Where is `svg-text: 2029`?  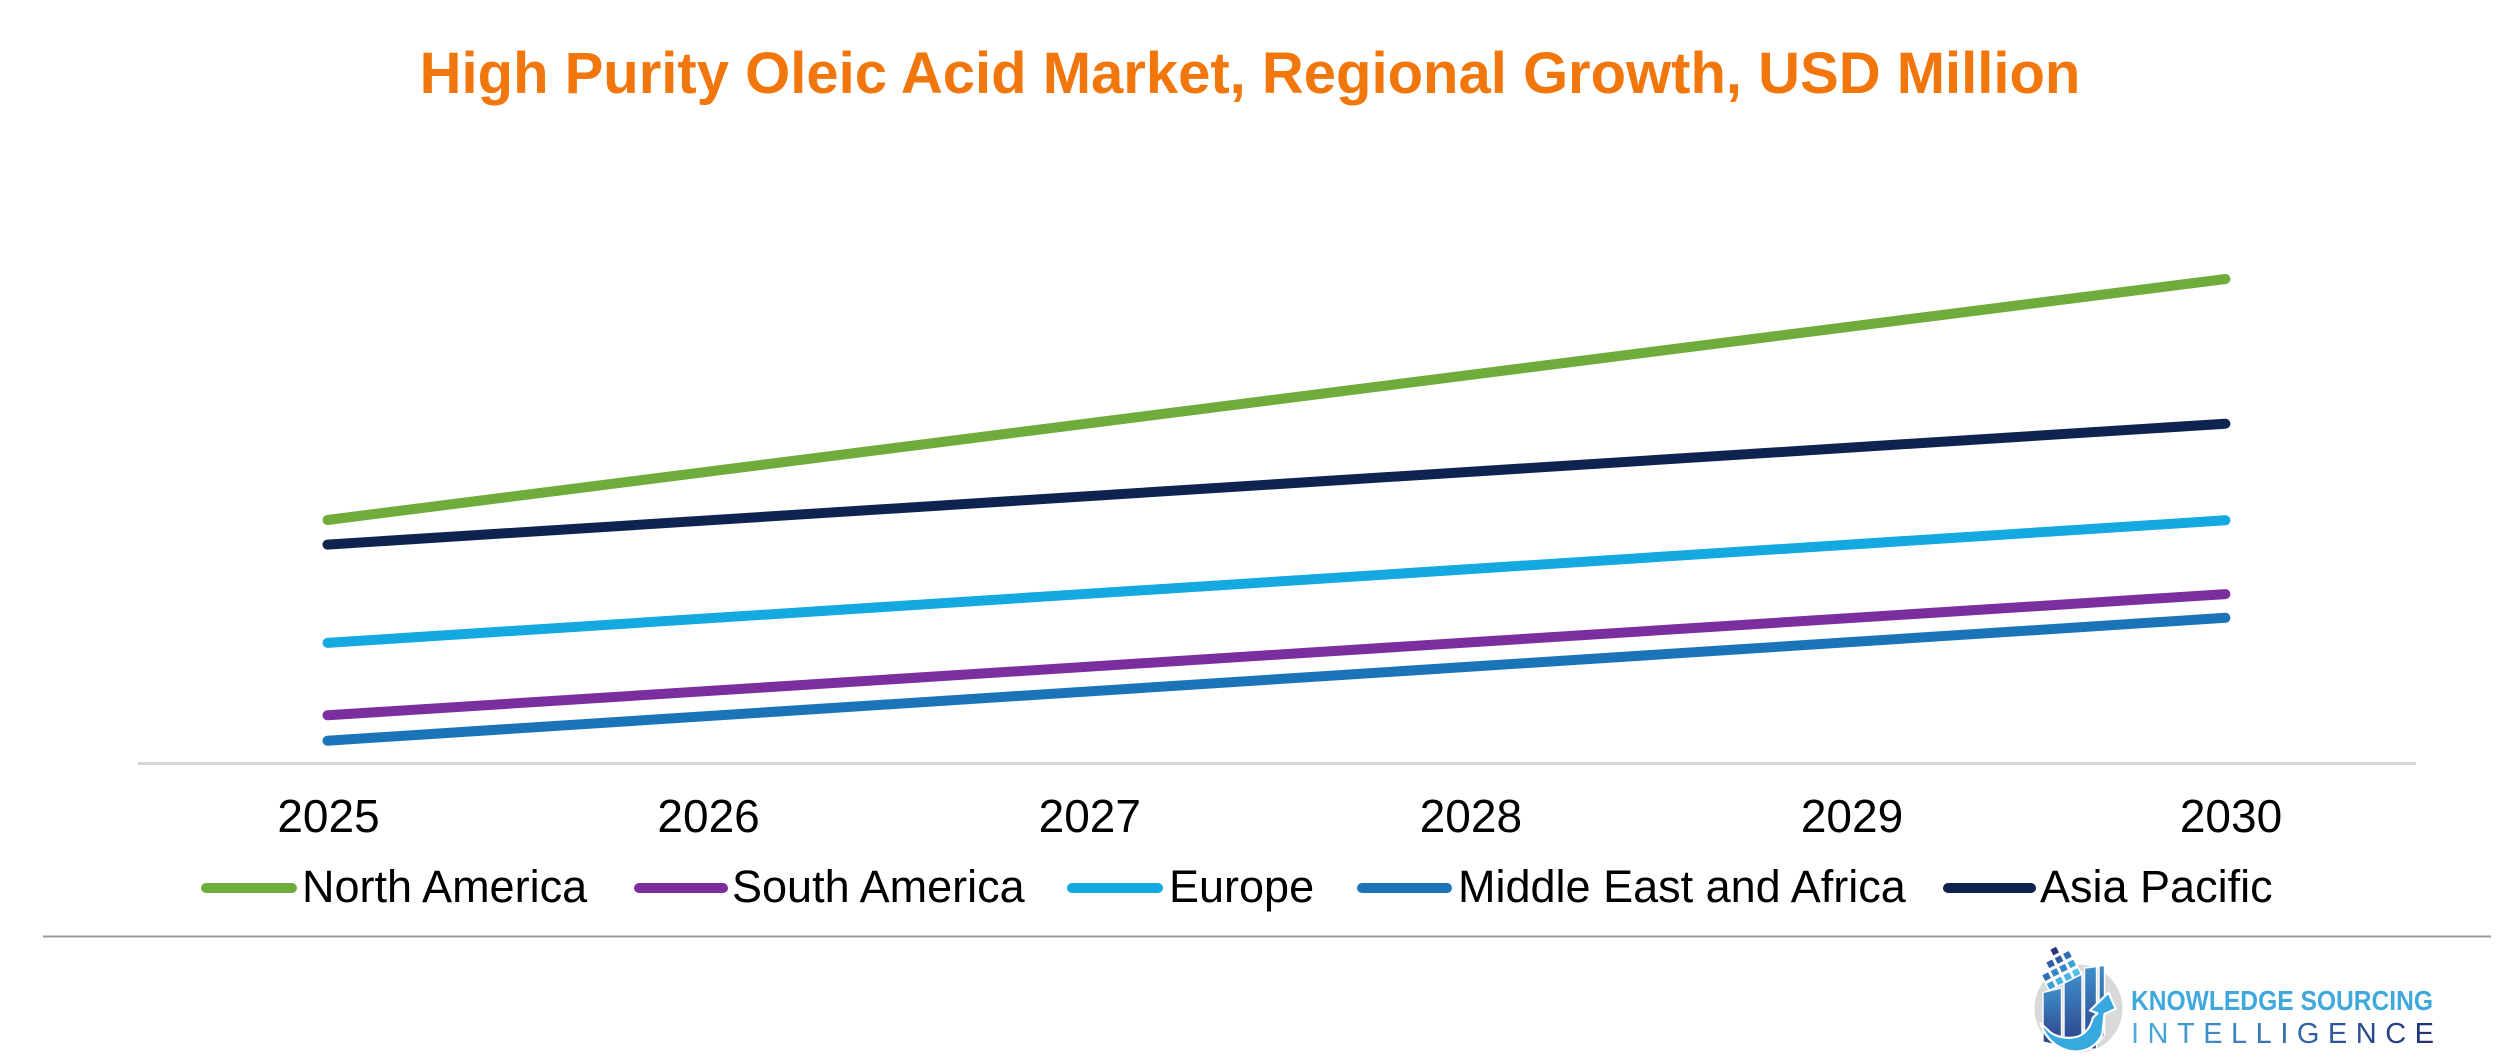 svg-text: 2029 is located at coordinates (1852, 816).